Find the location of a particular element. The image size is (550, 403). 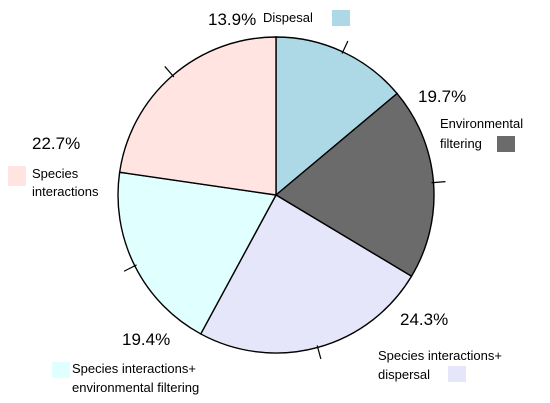

swatch-si-envfilter is located at coordinates (61, 370).